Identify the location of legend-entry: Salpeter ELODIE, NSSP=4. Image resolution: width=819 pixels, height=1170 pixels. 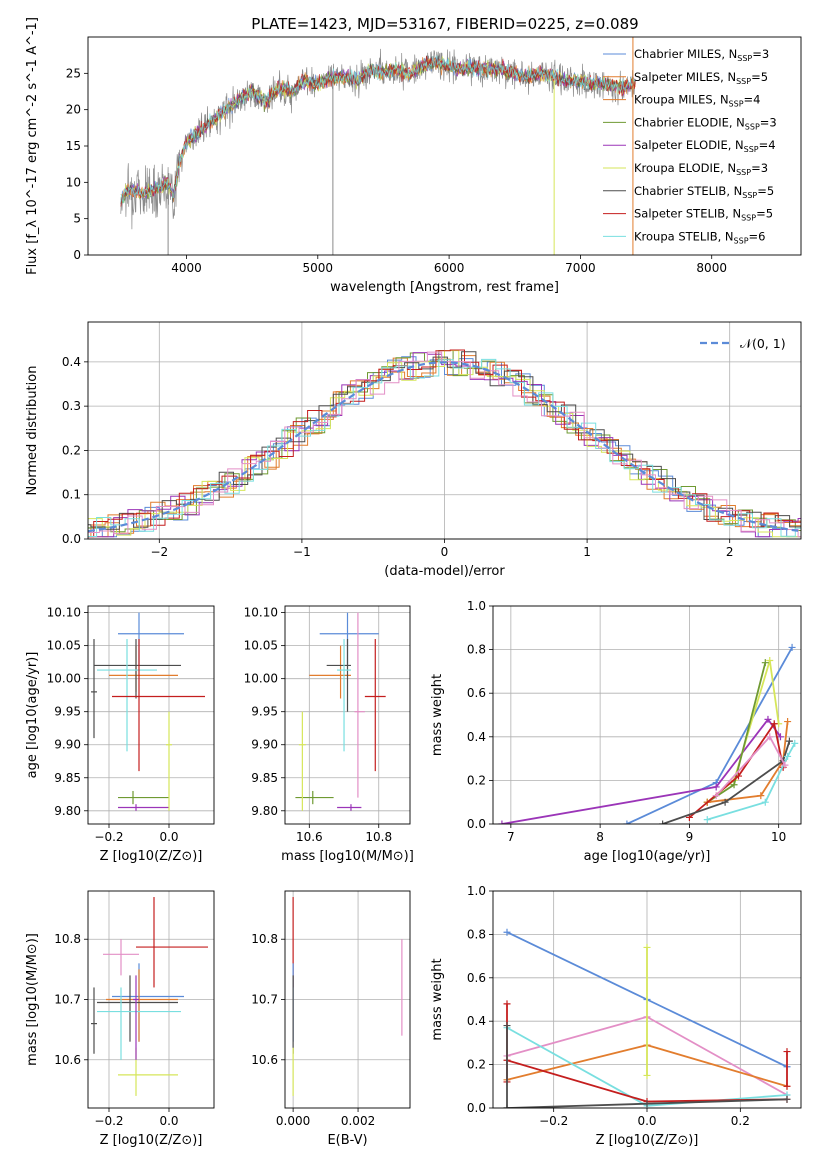
(705, 146).